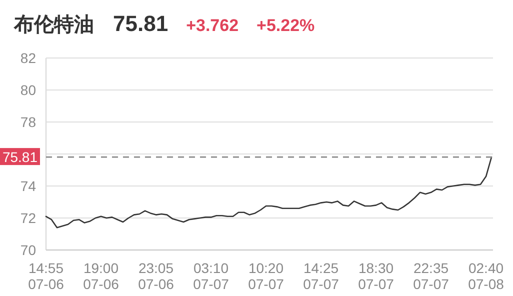 The width and height of the screenshot is (513, 296). What do you see at coordinates (28, 58) in the screenshot?
I see `y-tick-label: 82` at bounding box center [28, 58].